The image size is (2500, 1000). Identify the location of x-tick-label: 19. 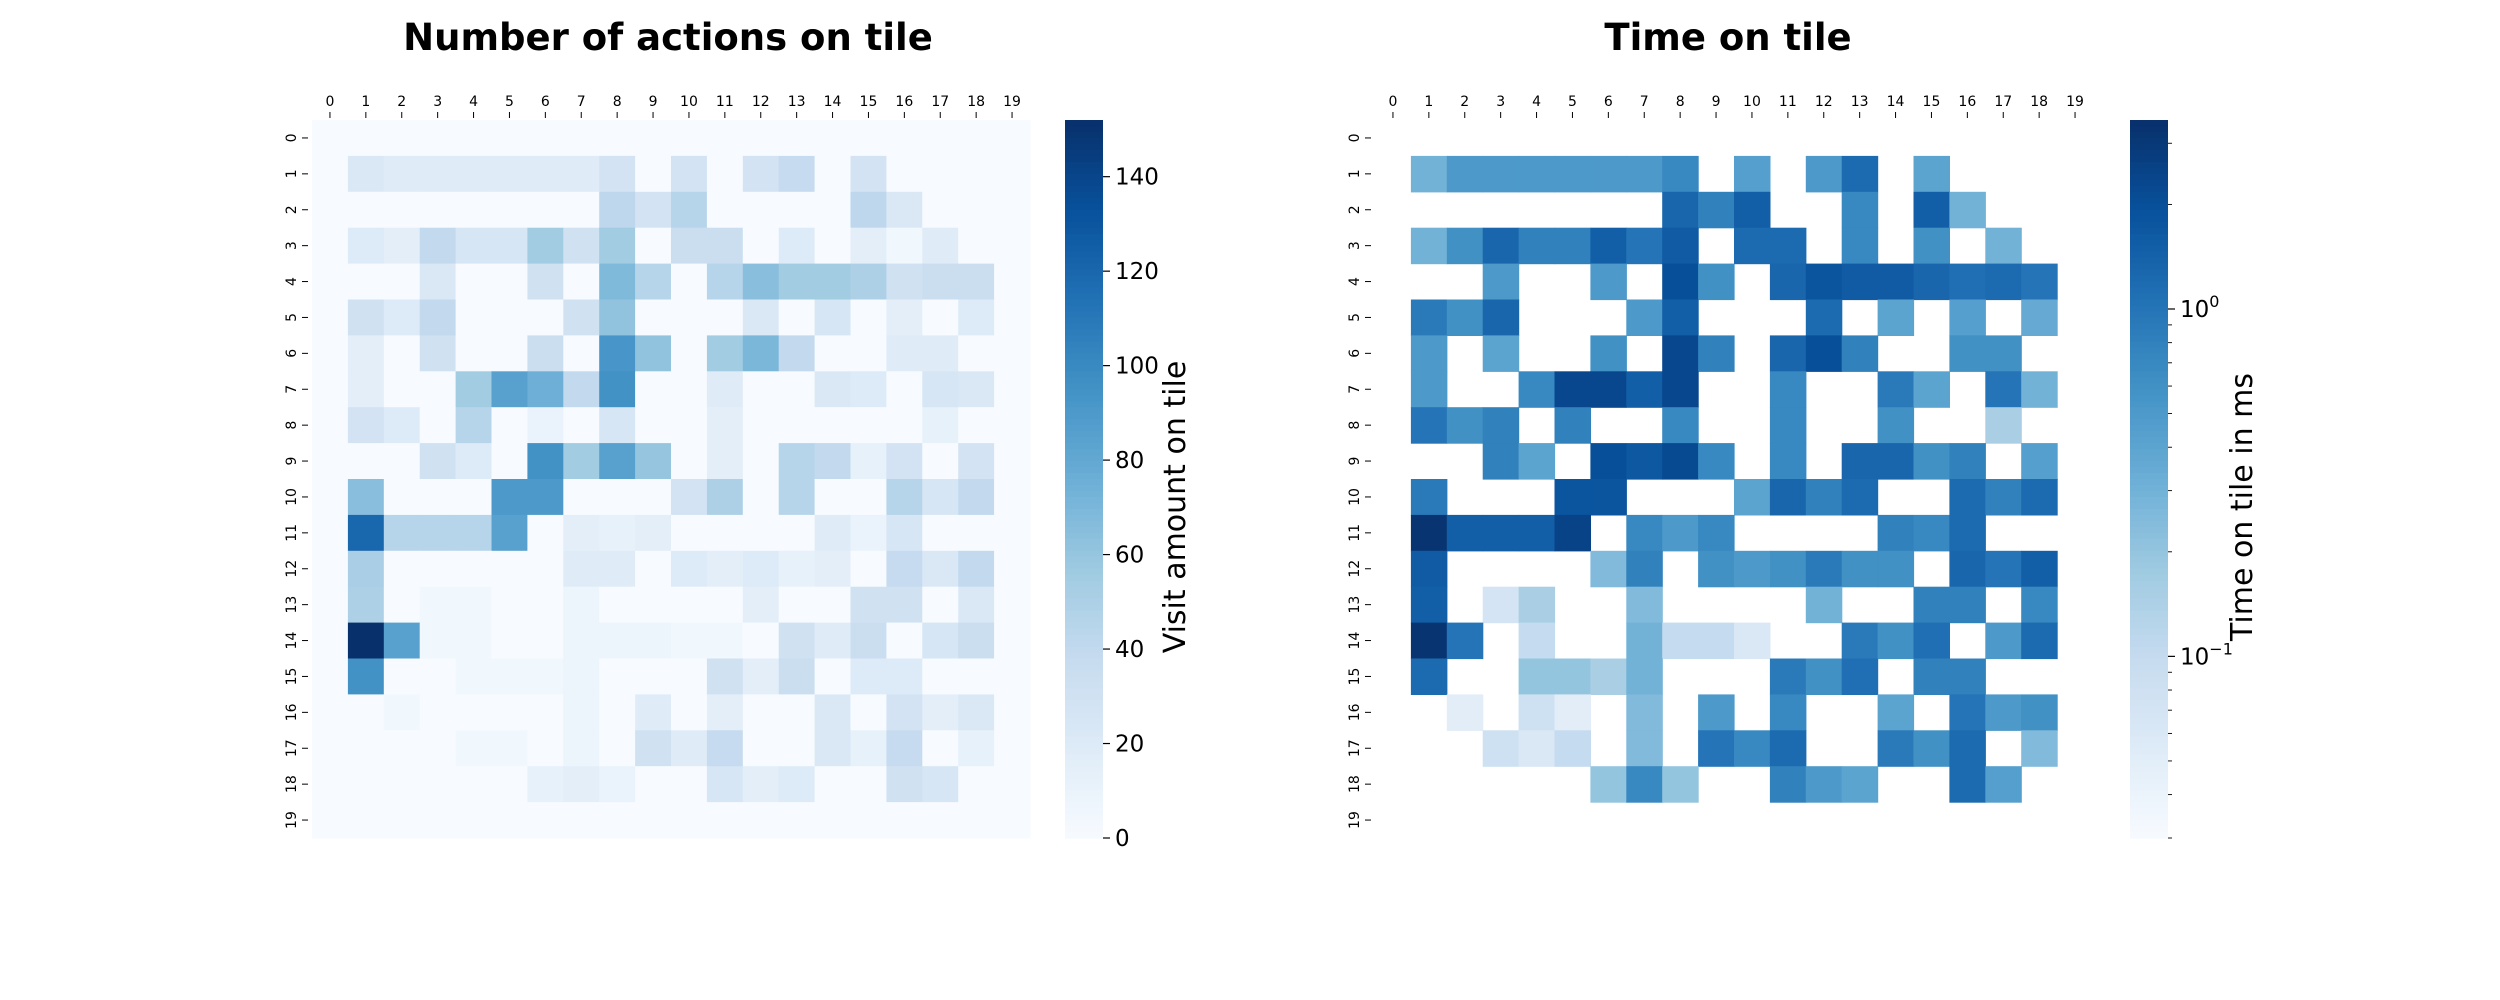
(1012, 102).